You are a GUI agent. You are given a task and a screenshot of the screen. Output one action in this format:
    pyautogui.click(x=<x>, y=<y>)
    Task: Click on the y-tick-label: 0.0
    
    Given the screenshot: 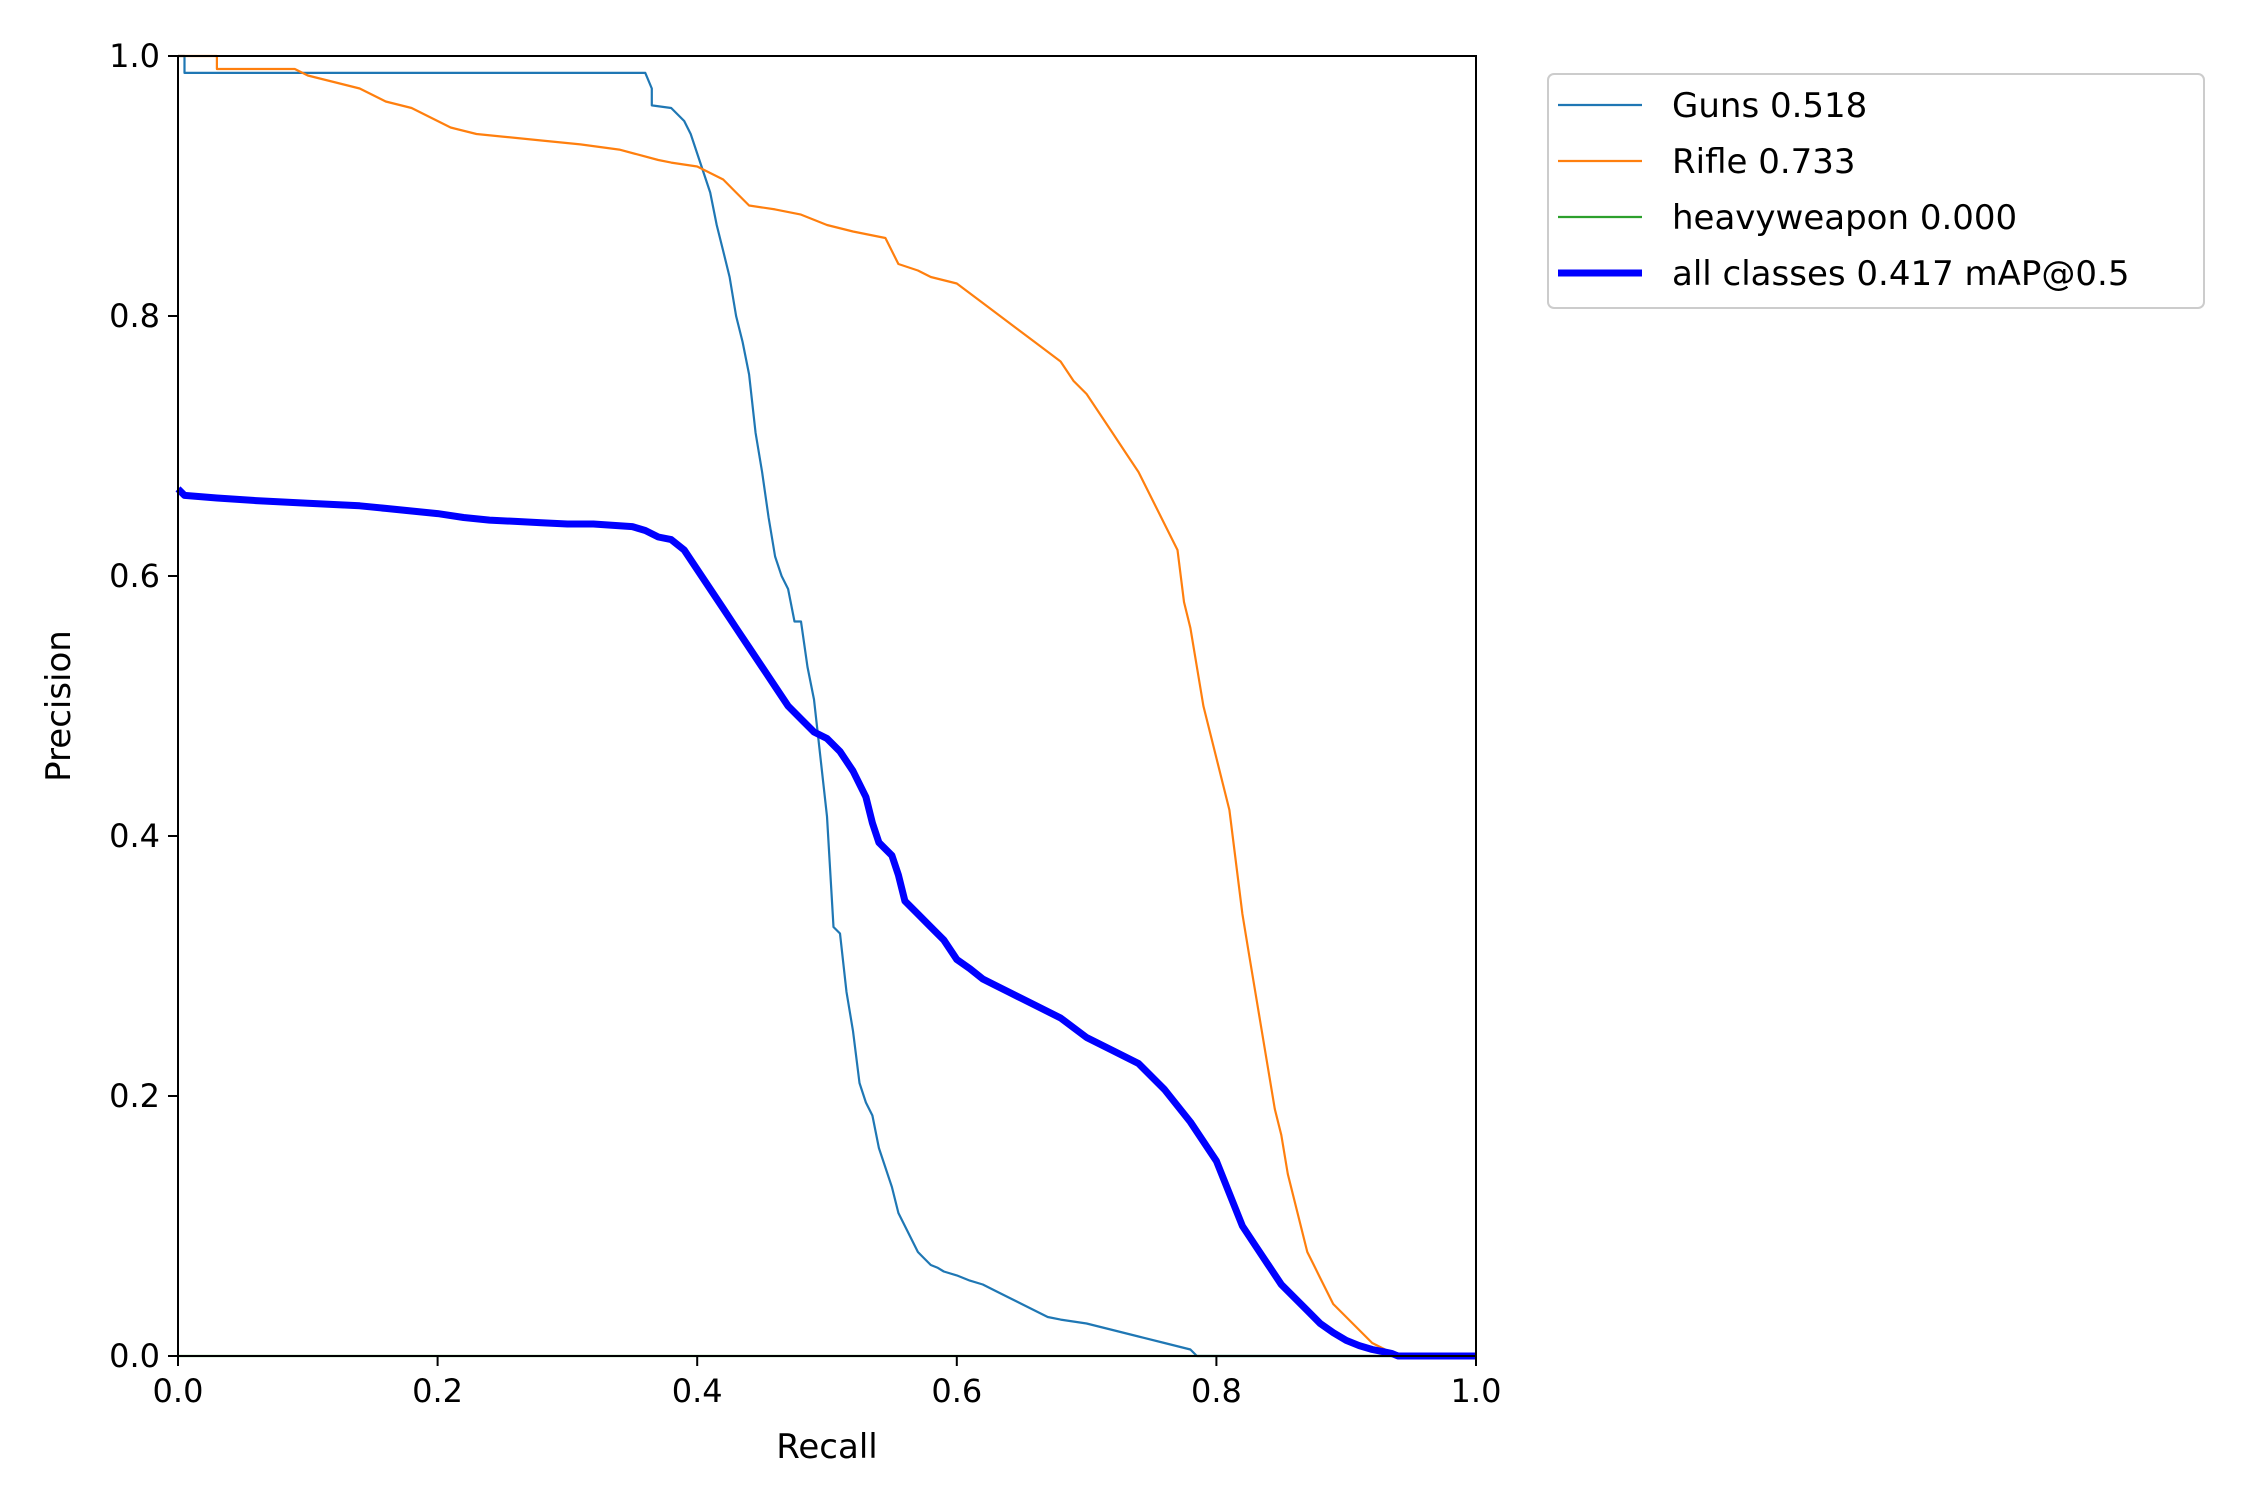 What is the action you would take?
    pyautogui.click(x=134, y=1356)
    